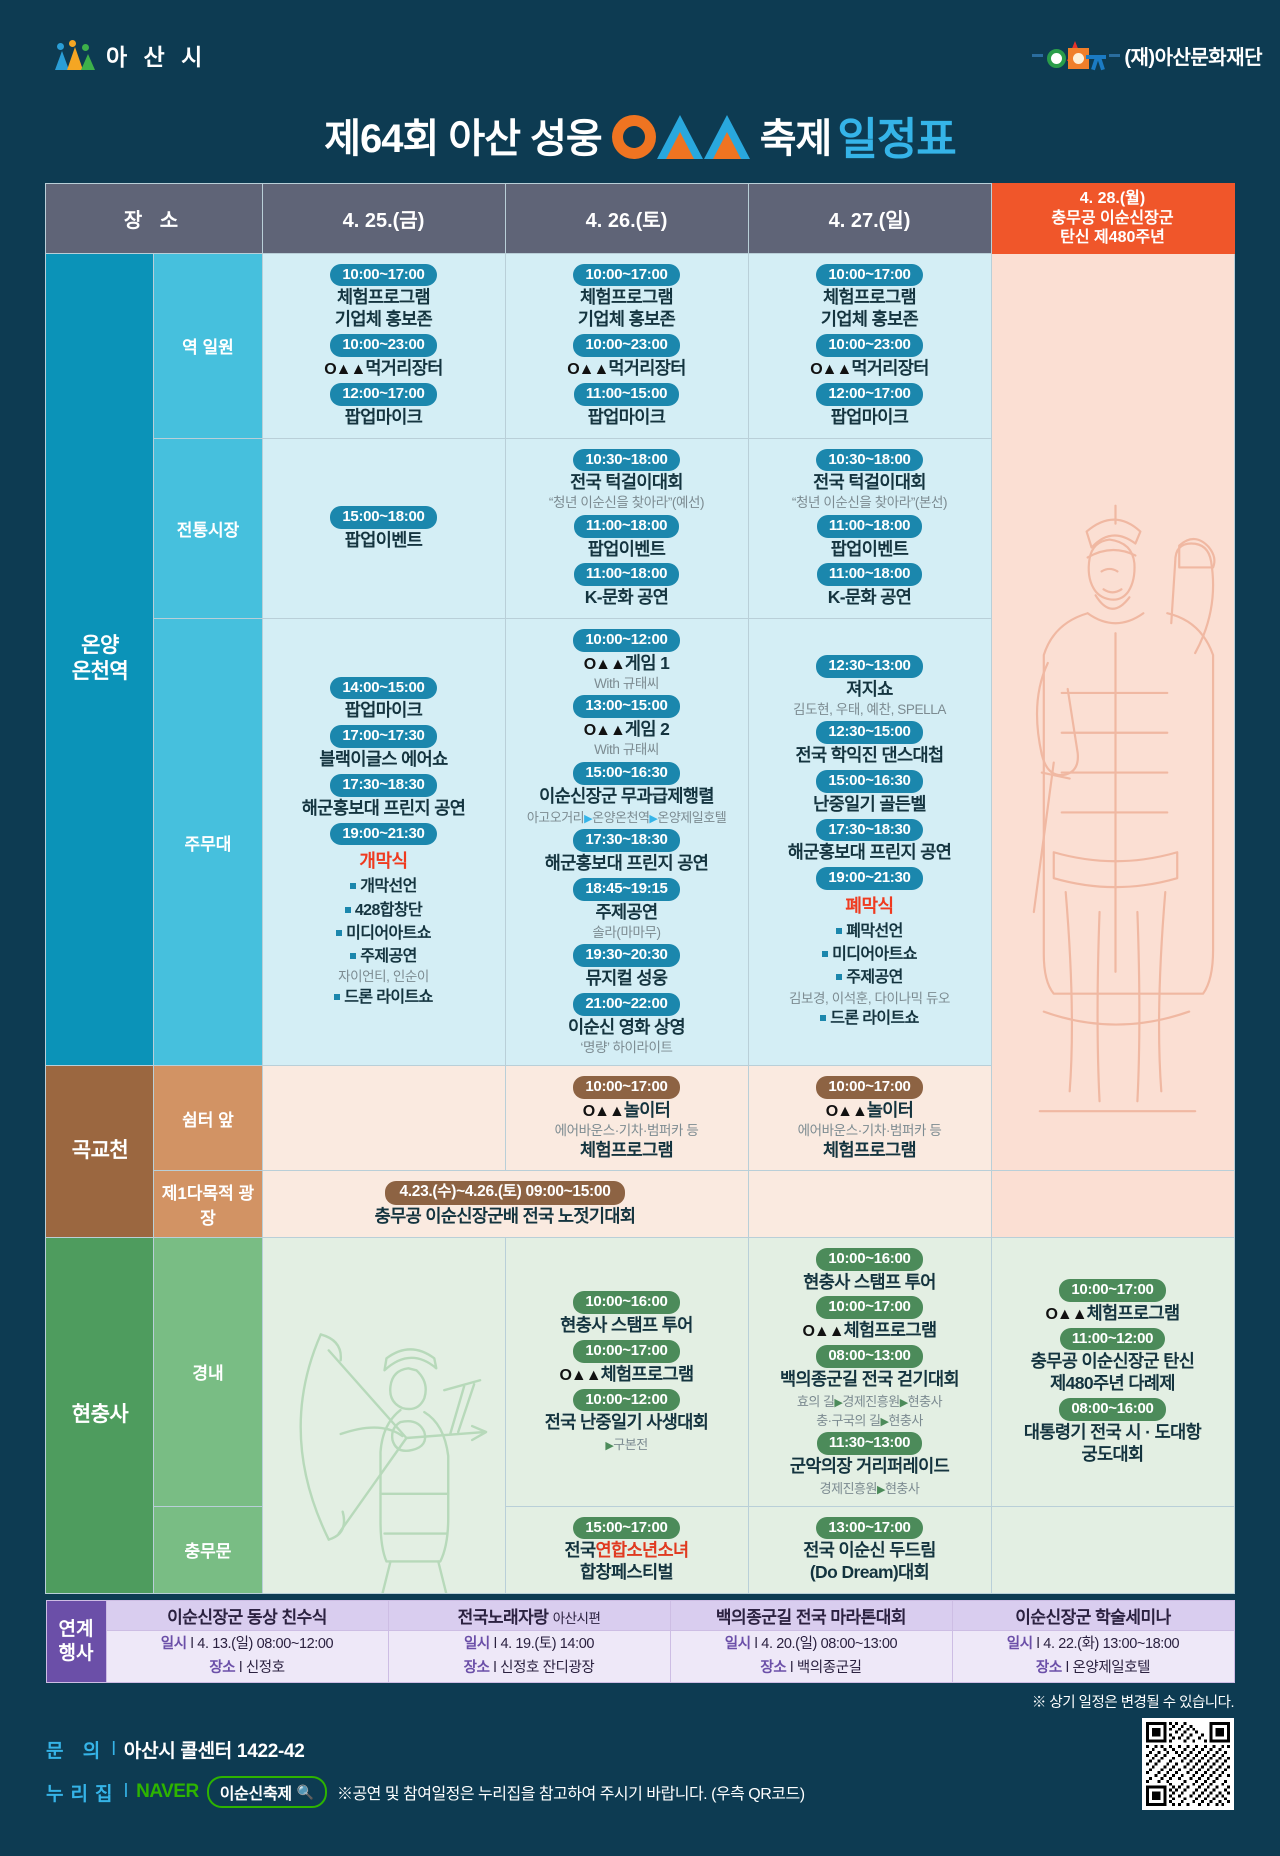 The height and width of the screenshot is (1856, 1280). I want to click on header-day3: 4. 27.(일), so click(869, 218).